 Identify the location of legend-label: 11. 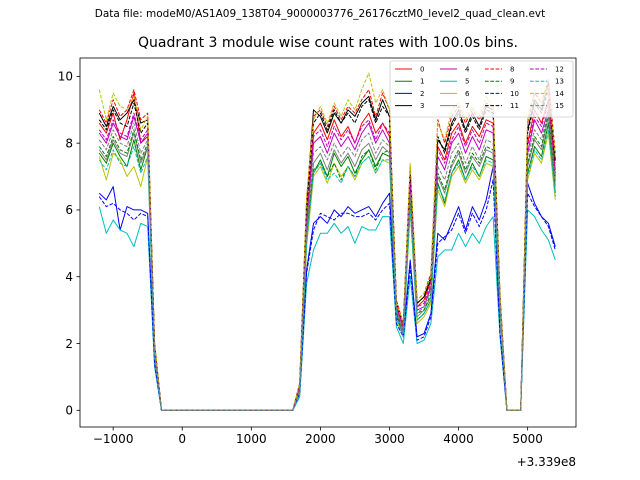
(514, 106).